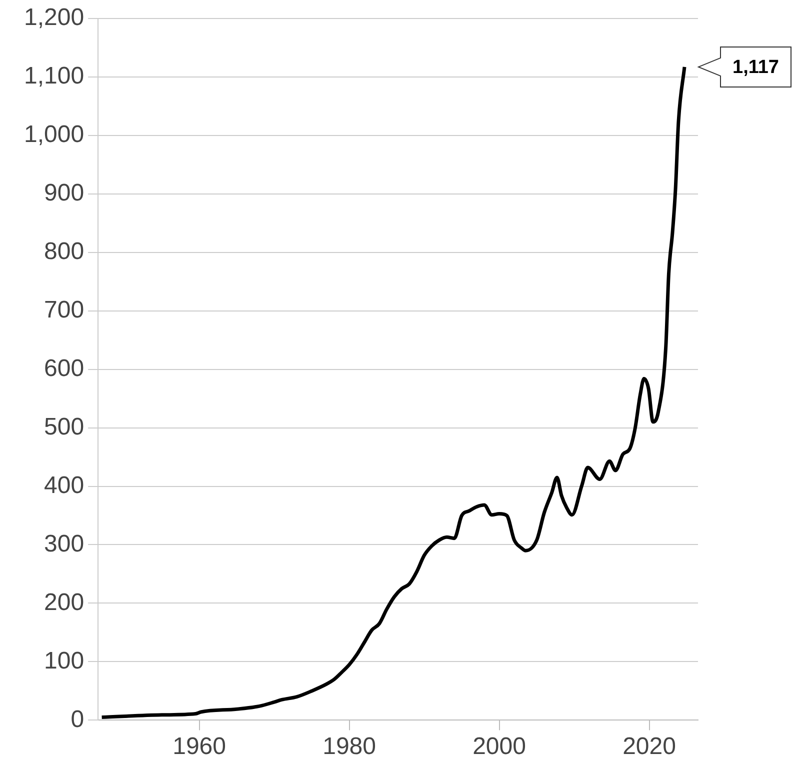 Image resolution: width=803 pixels, height=765 pixels. What do you see at coordinates (349, 746) in the screenshot?
I see `x-tick-label: 1980` at bounding box center [349, 746].